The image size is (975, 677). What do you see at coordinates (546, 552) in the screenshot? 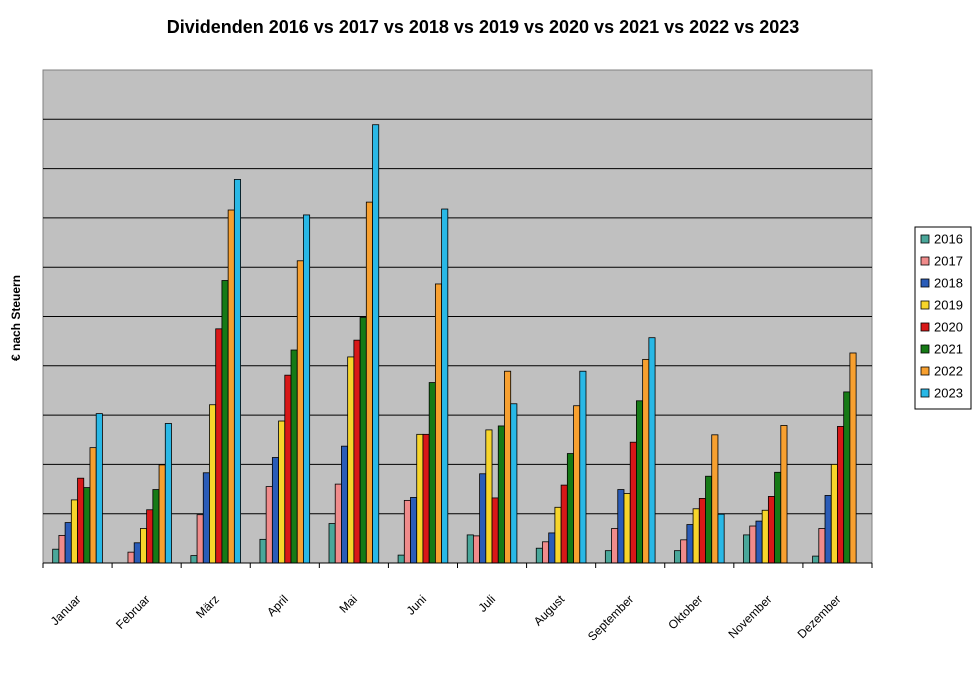
I see `bar-2017-August` at bounding box center [546, 552].